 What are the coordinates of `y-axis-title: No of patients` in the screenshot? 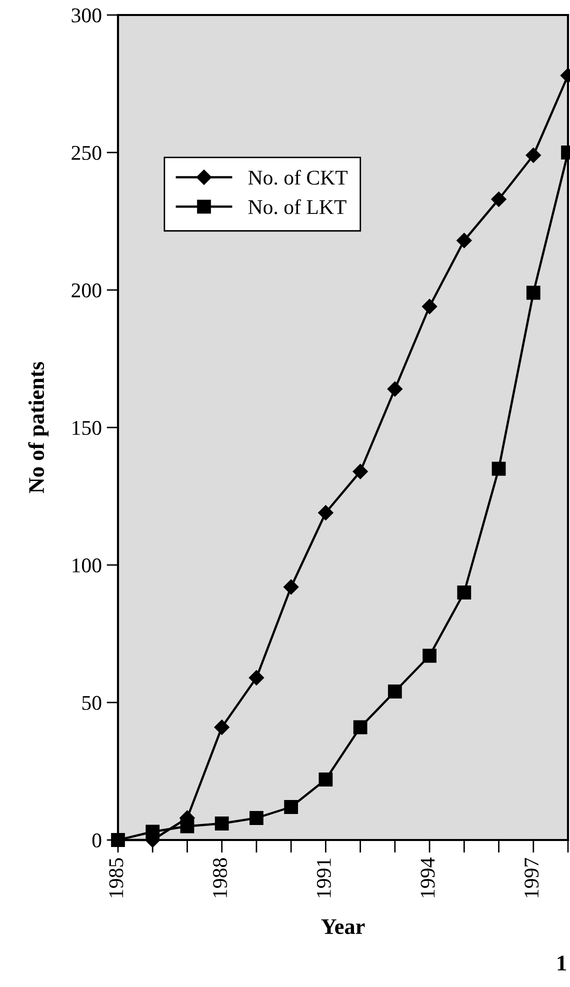 It's located at (38, 428).